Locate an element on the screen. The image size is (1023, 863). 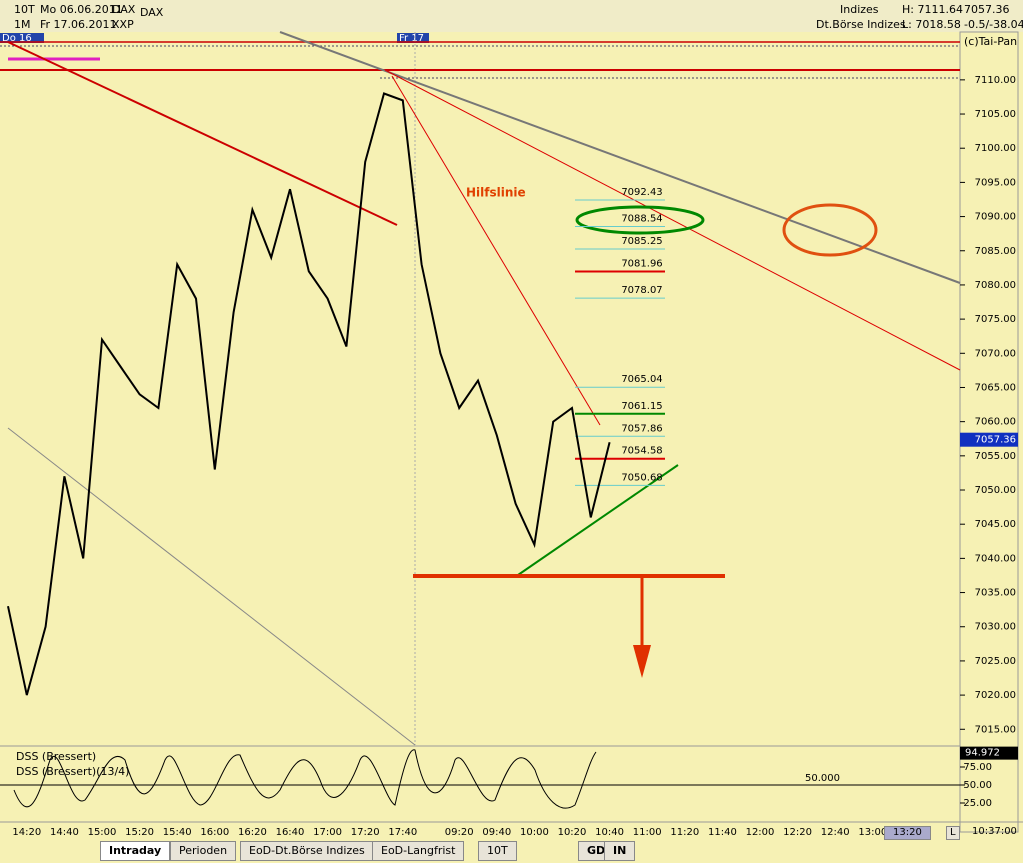
x-tick-label: 17:00 is located at coordinates (327, 832).